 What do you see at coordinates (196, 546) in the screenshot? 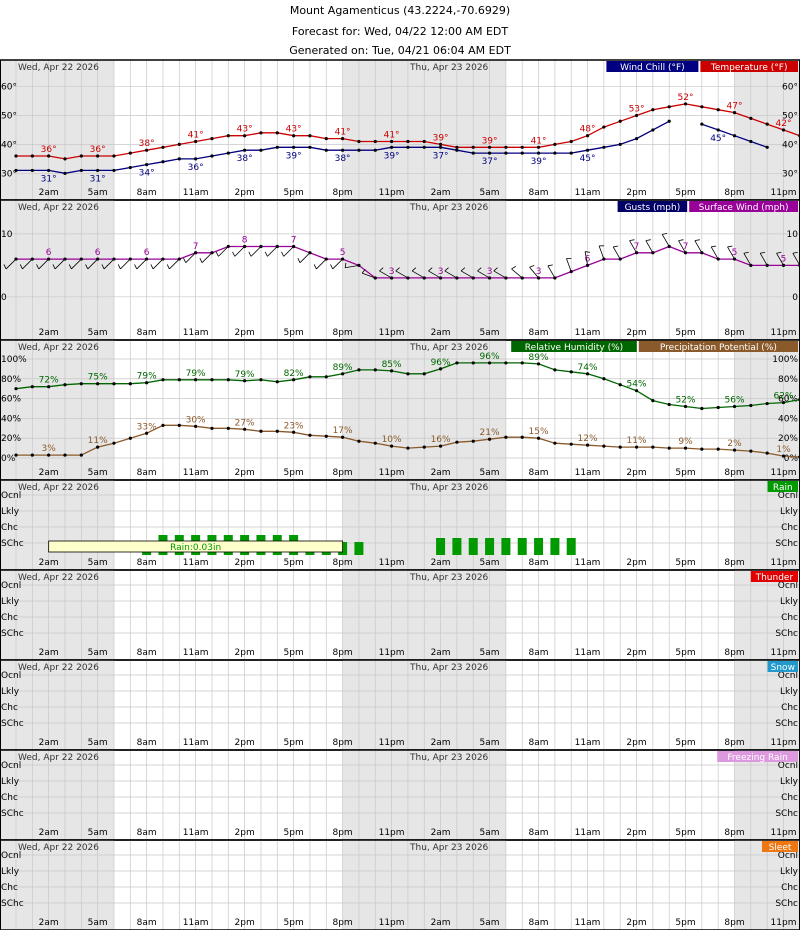
I see `rain-amount-box` at bounding box center [196, 546].